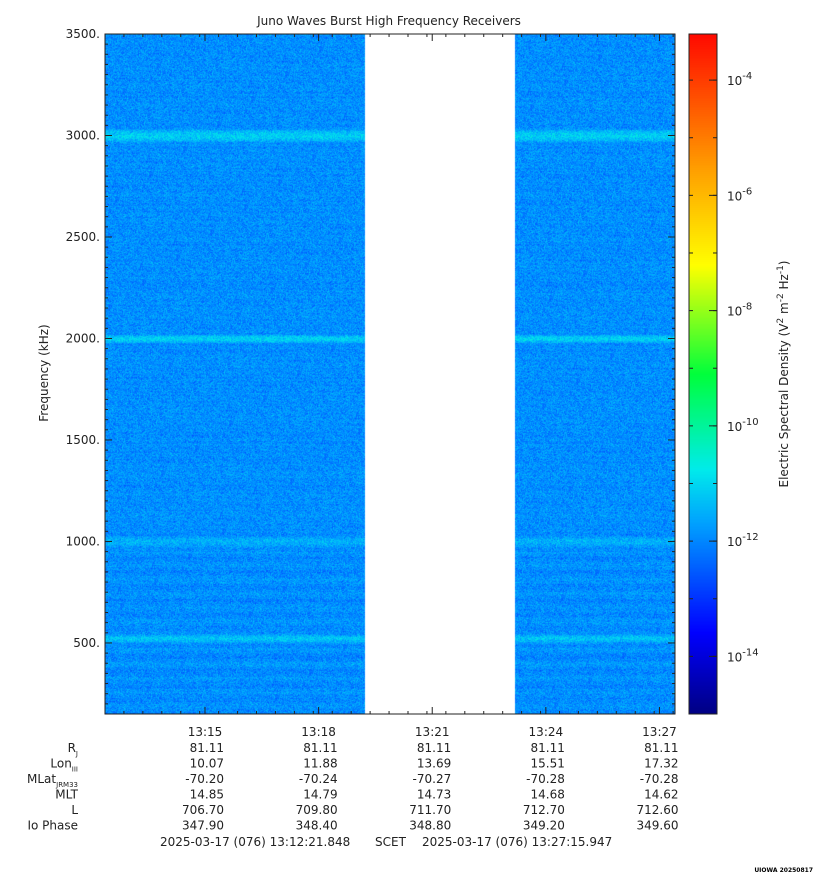 Image resolution: width=815 pixels, height=880 pixels. What do you see at coordinates (318, 779) in the screenshot?
I see `ephemeris-value: -70.24` at bounding box center [318, 779].